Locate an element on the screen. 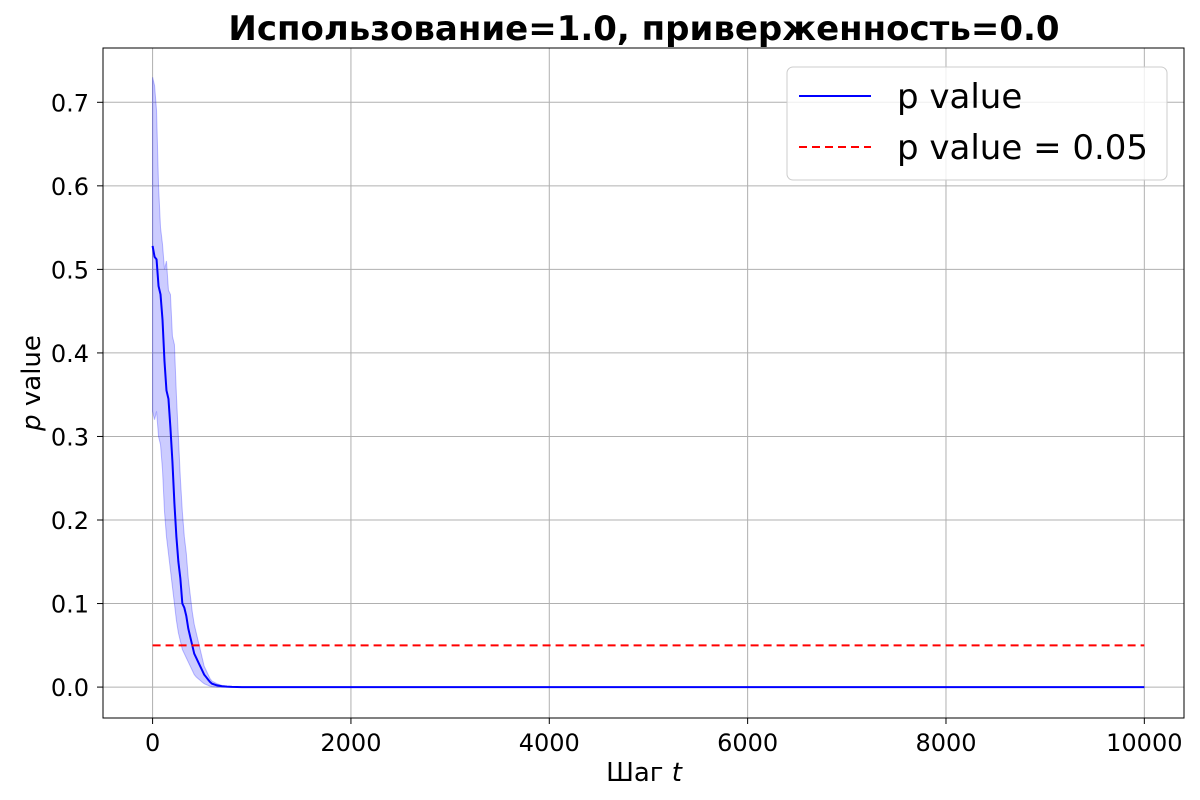  y-tick-label: 0.6 is located at coordinates (70, 187).